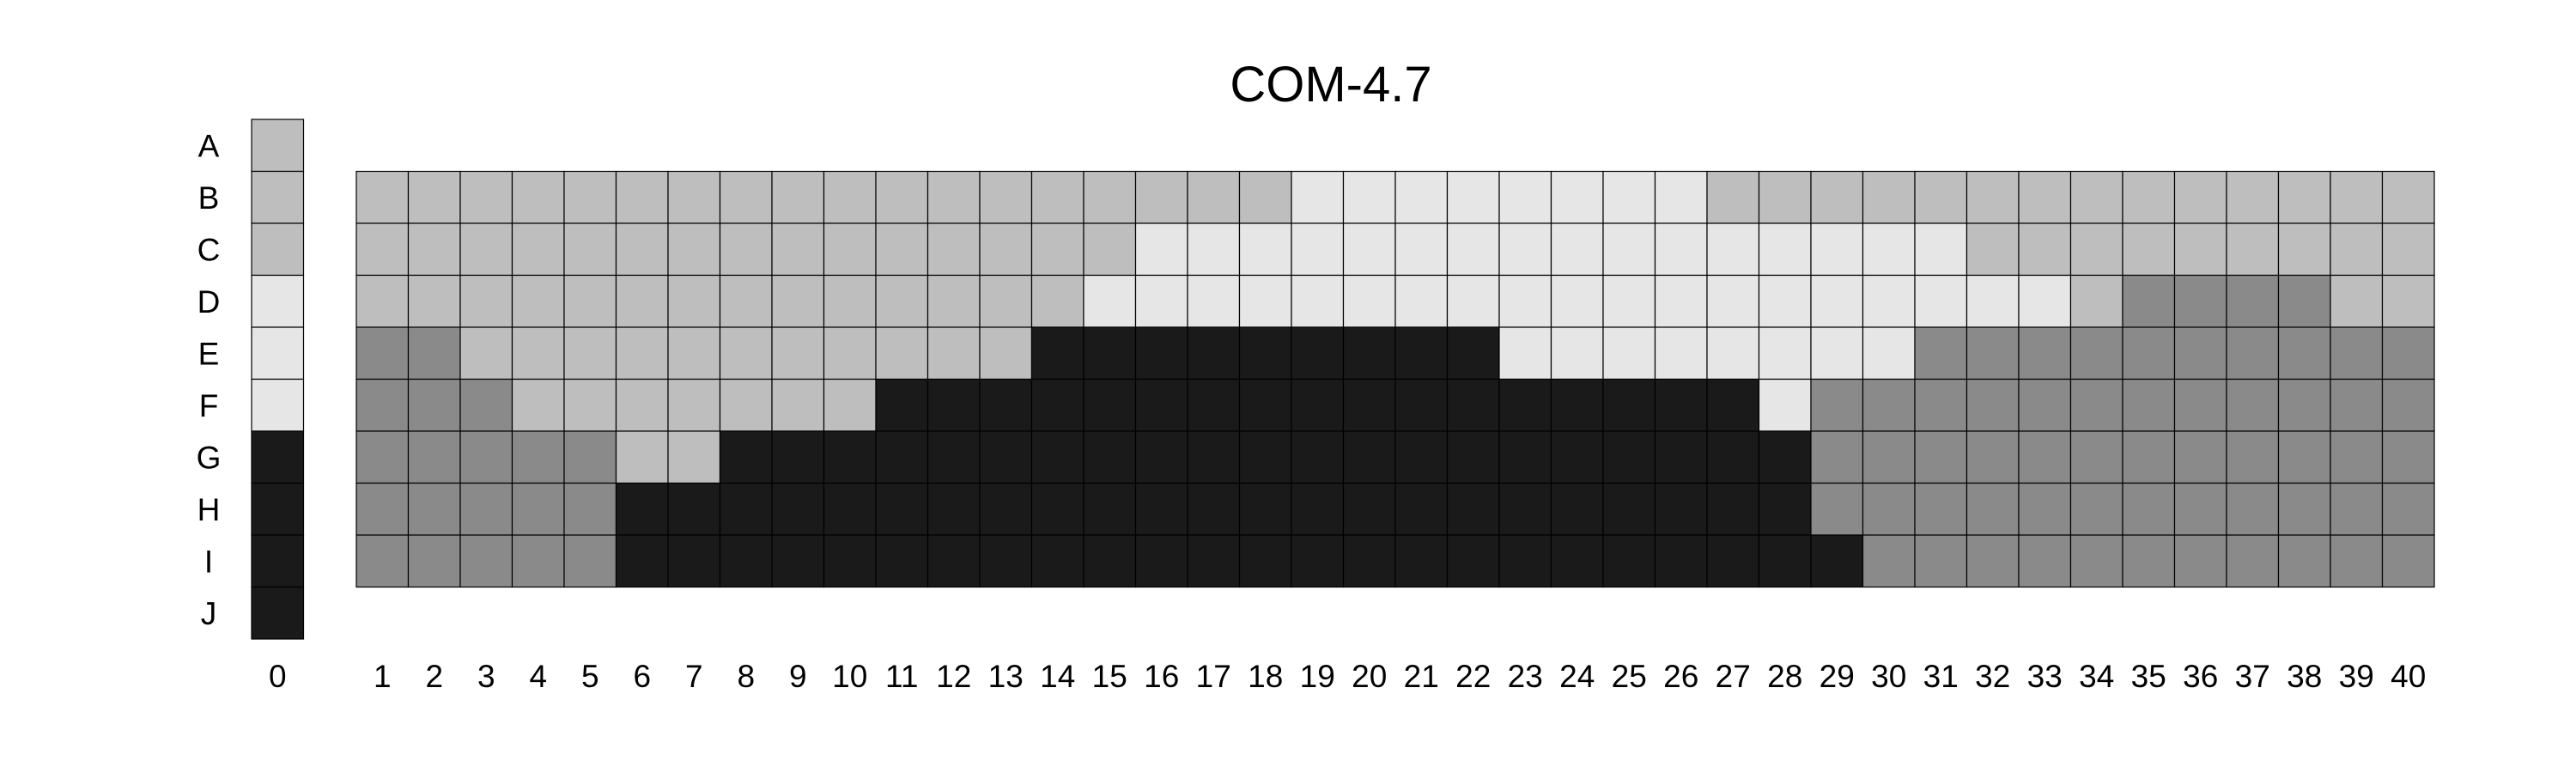 This screenshot has width=2576, height=773. Describe the element at coordinates (209, 457) in the screenshot. I see `row-label: G` at that location.